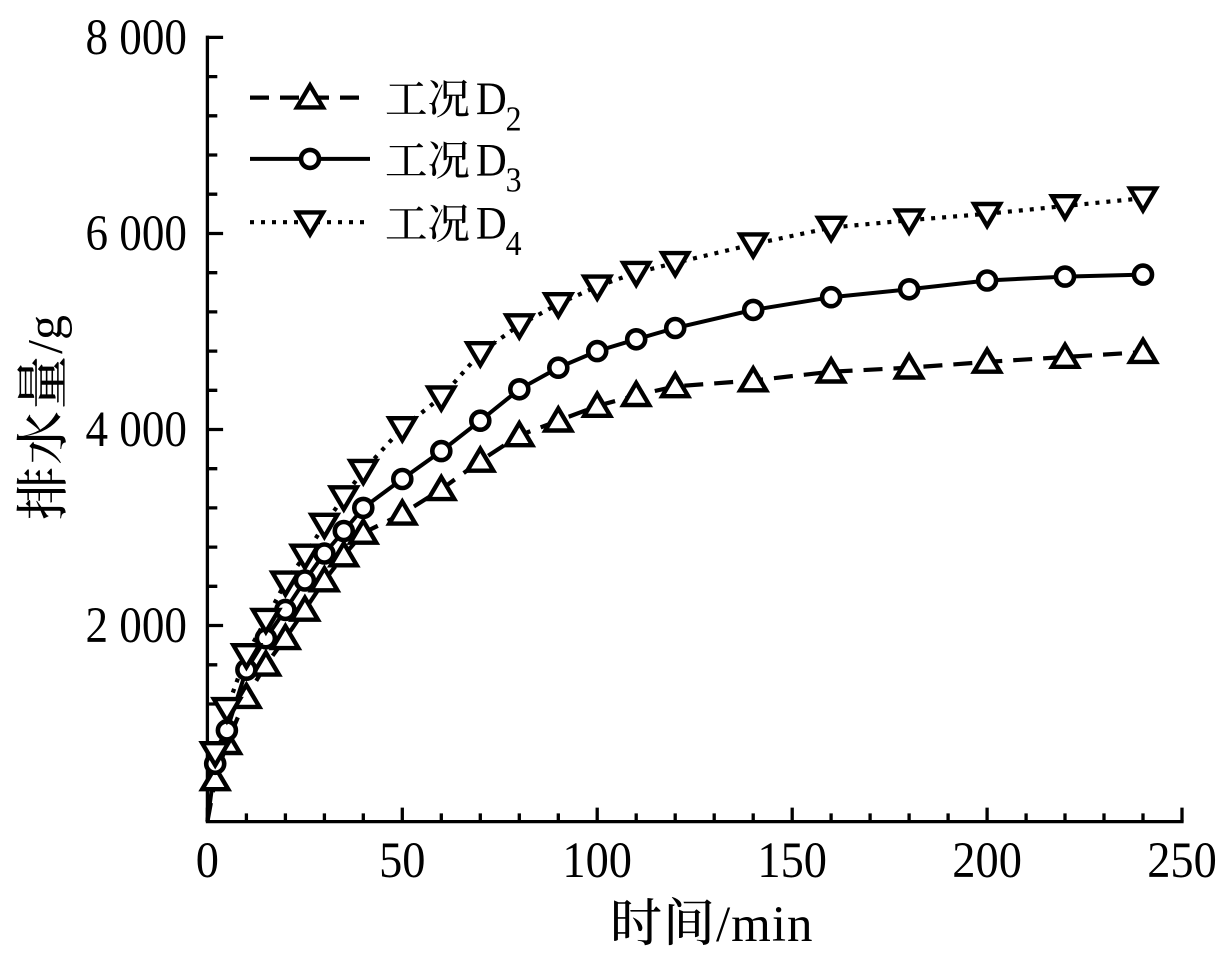 The height and width of the screenshot is (962, 1225). What do you see at coordinates (792, 860) in the screenshot?
I see `svg-text: 150` at bounding box center [792, 860].